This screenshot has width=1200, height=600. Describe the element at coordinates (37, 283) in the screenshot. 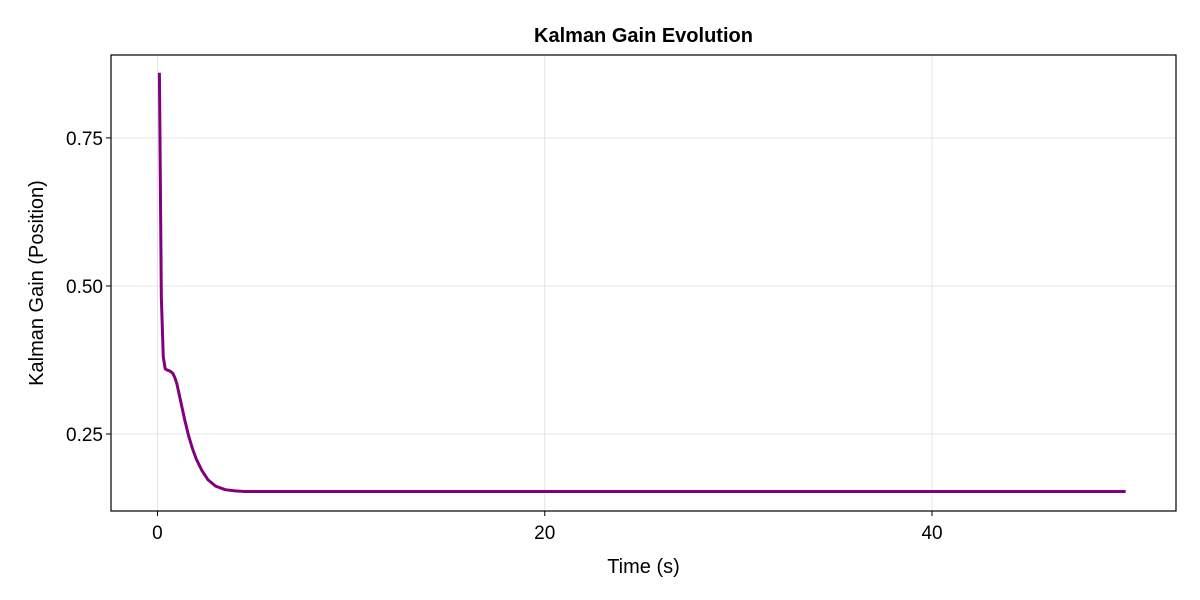

I see `y-axis-label: Kalman Gain (Position)` at that location.